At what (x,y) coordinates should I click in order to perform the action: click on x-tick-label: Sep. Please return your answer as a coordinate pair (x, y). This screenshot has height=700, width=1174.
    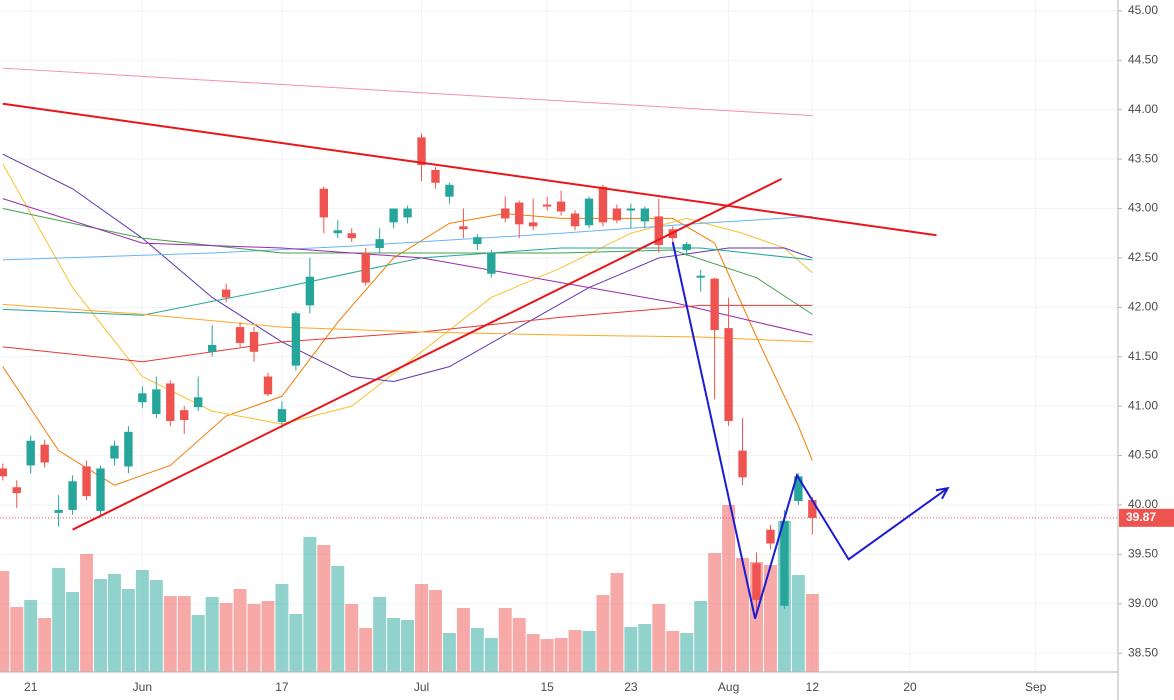
    Looking at the image, I should click on (1036, 687).